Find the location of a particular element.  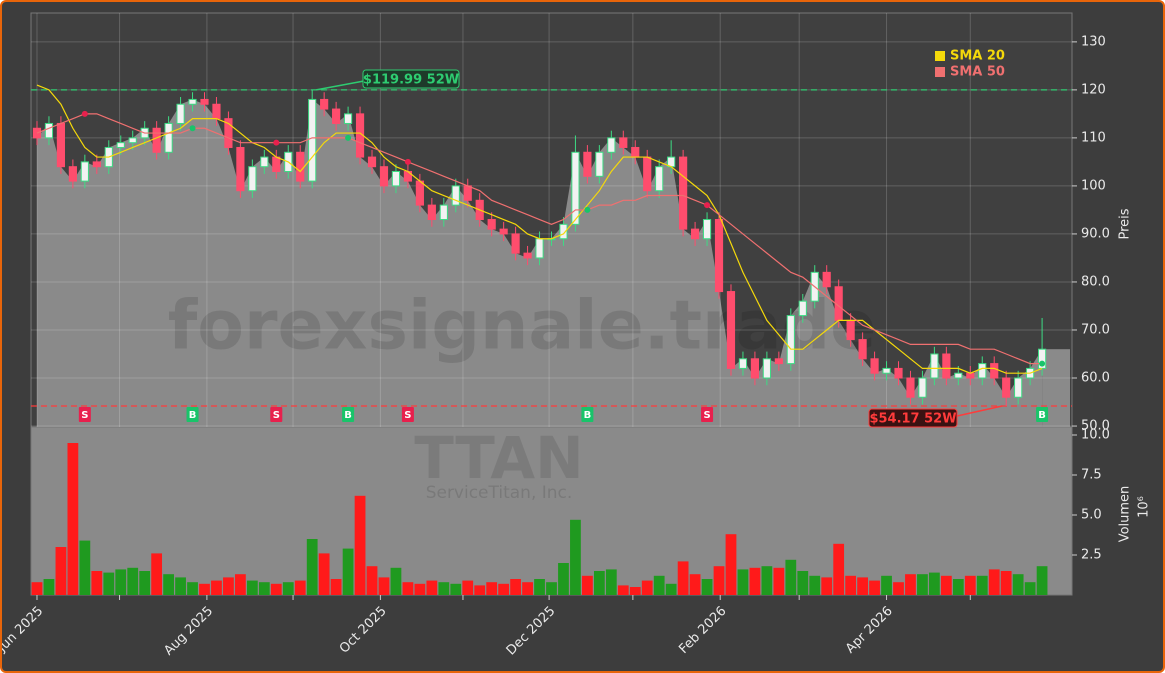

low-label: $54.17 52W is located at coordinates (912, 419).